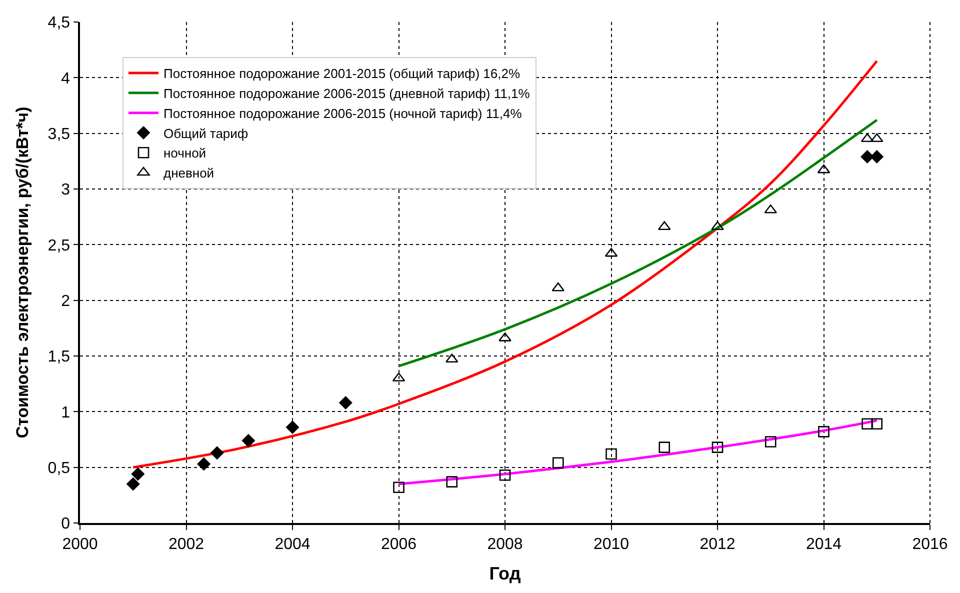 The width and height of the screenshot is (960, 593). I want to click on y-tick-label: 0,5, so click(59, 468).